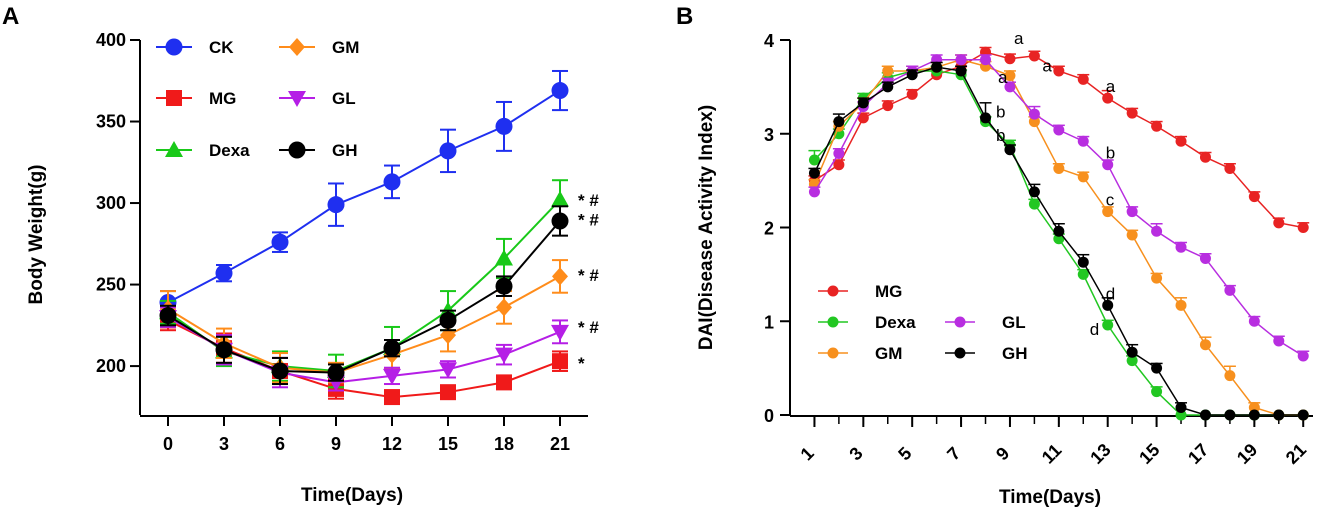 The height and width of the screenshot is (514, 1321). I want to click on y-tick-label: 0, so click(769, 416).